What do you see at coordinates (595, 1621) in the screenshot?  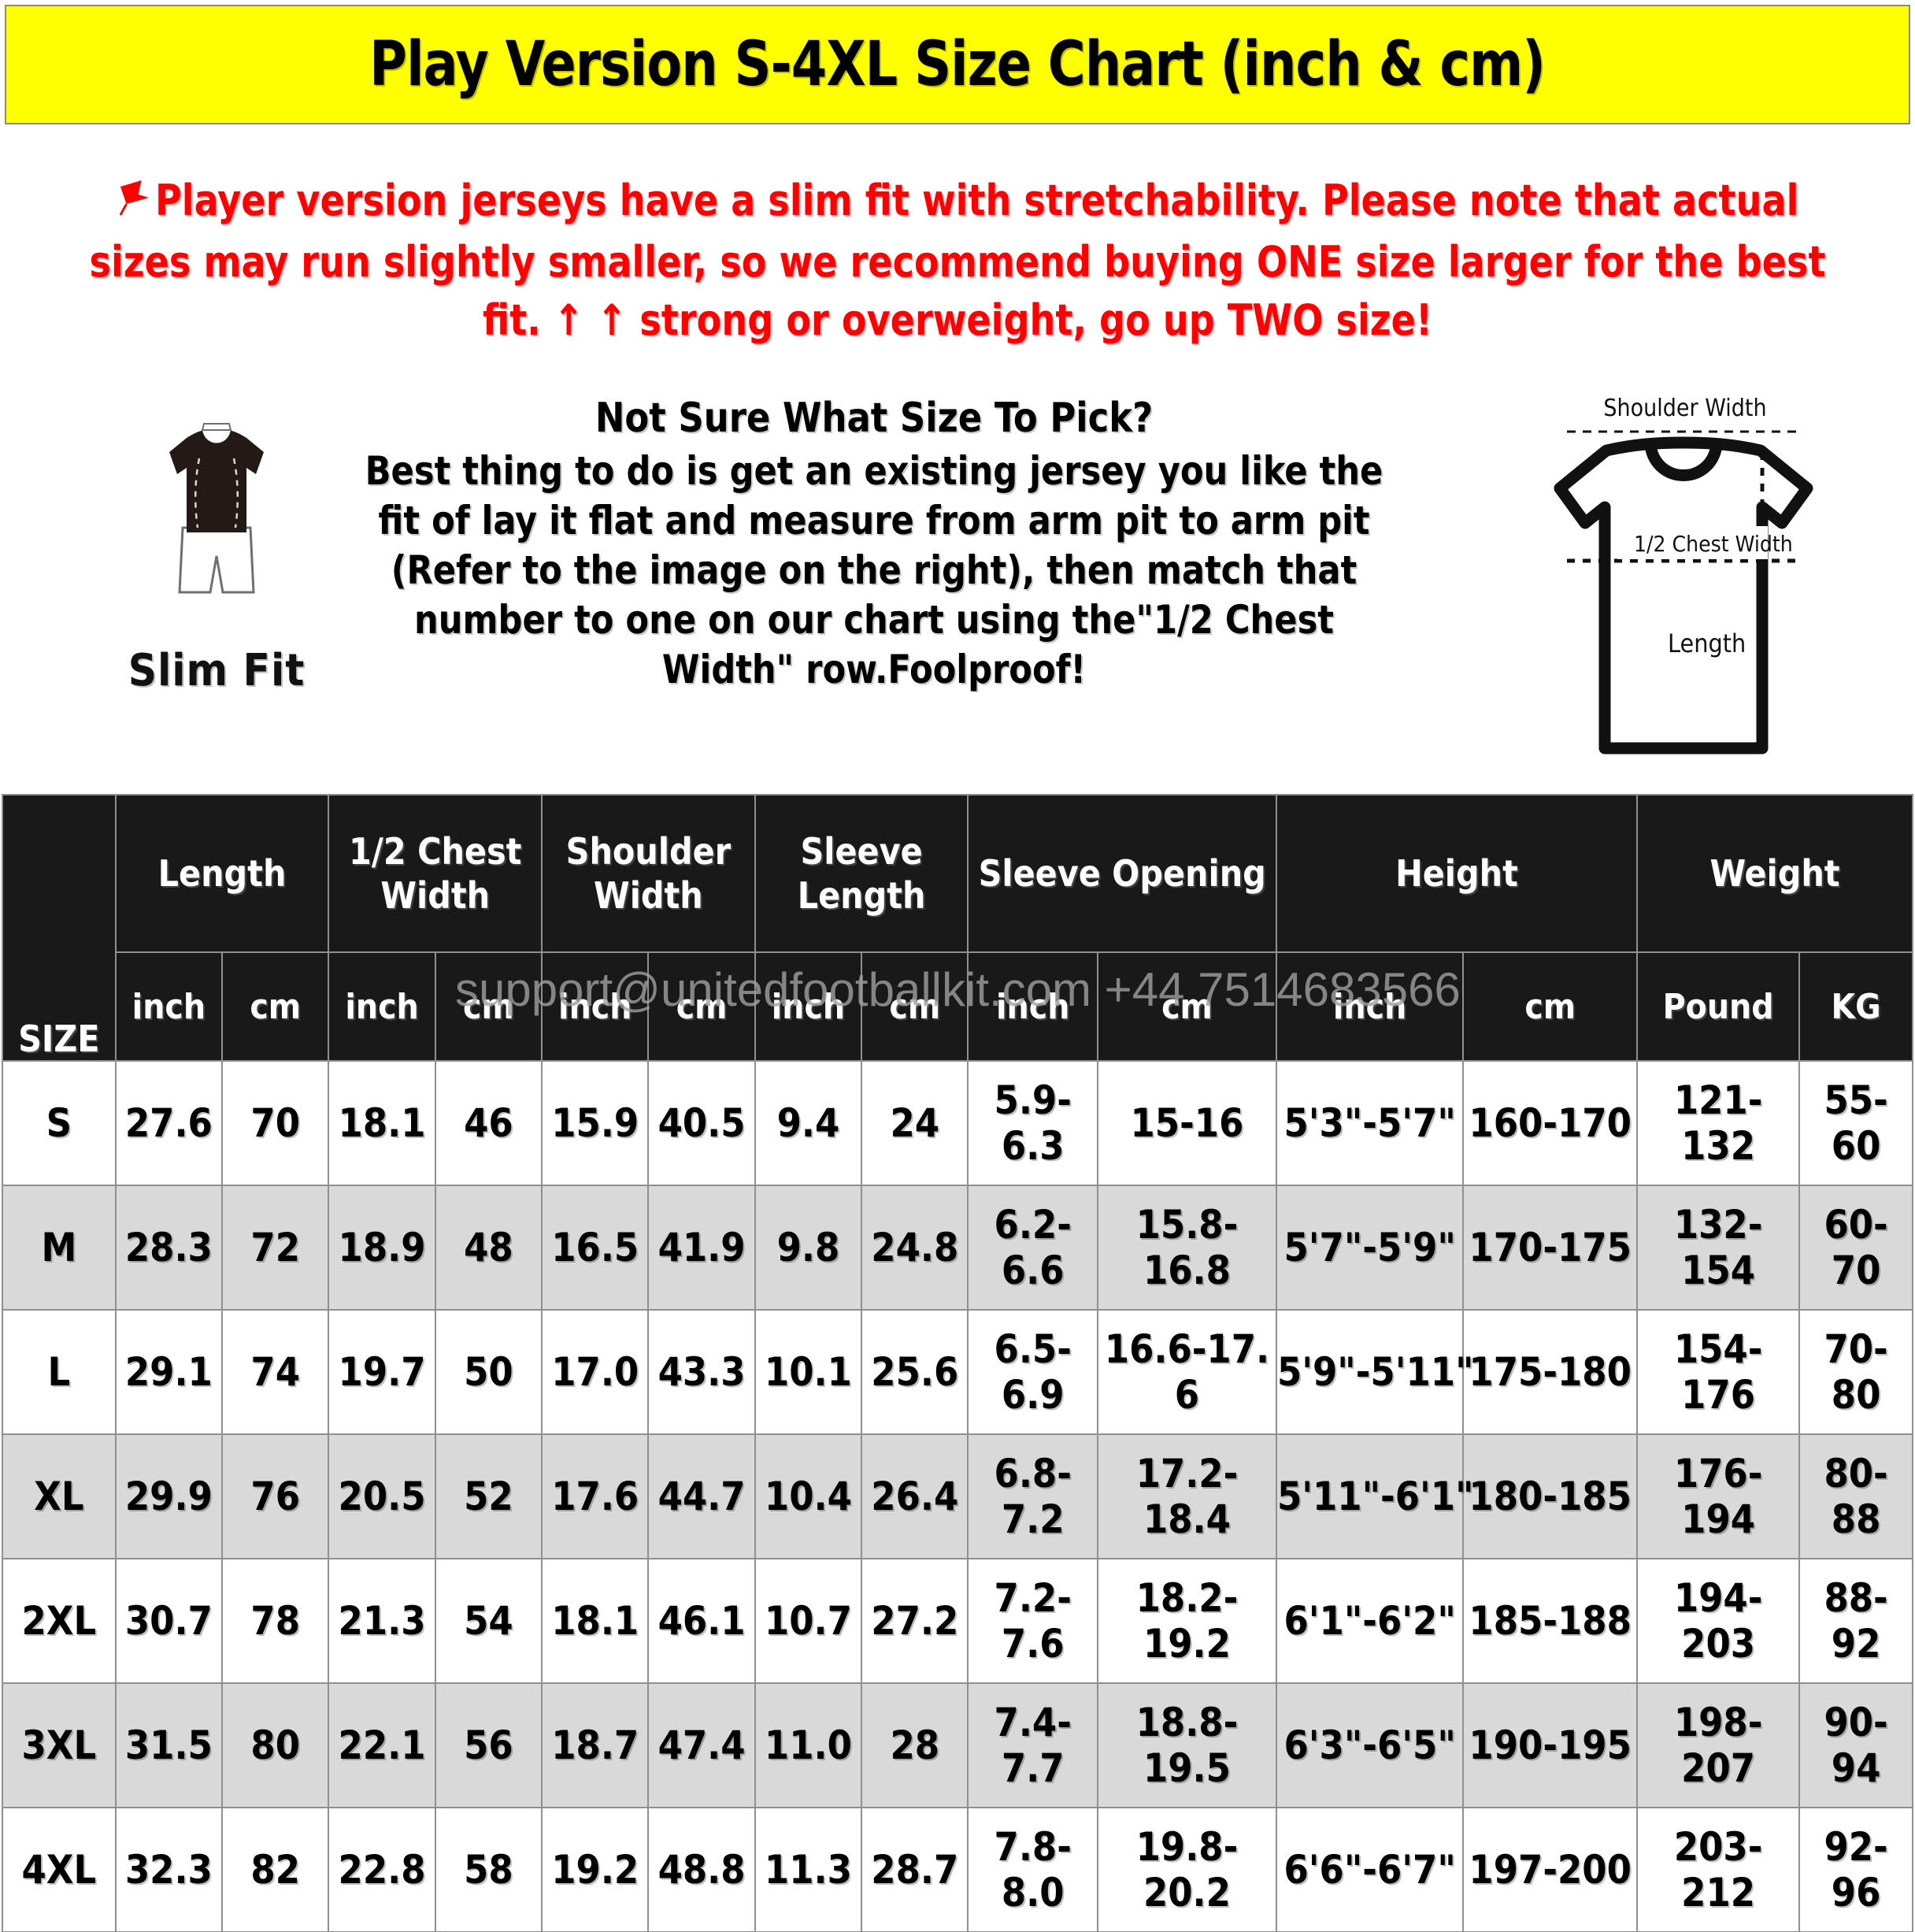 I see `cell-value: 18.1` at bounding box center [595, 1621].